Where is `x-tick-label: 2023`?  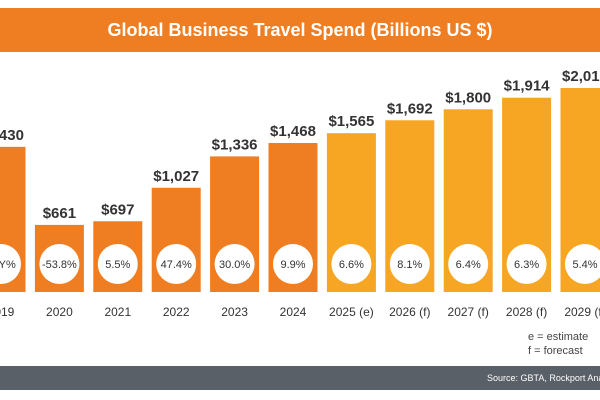 x-tick-label: 2023 is located at coordinates (234, 312).